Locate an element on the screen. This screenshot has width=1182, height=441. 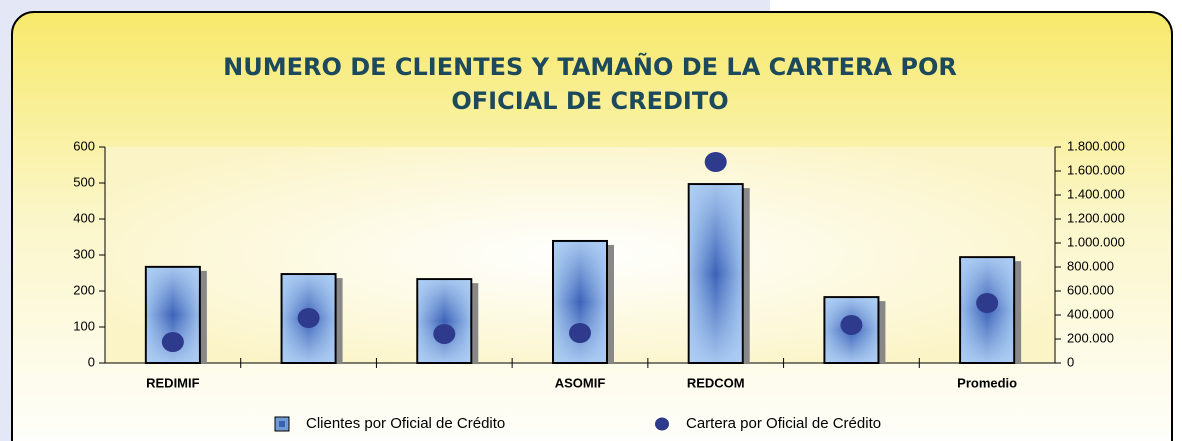
legend-swatch-inner is located at coordinates (282, 424).